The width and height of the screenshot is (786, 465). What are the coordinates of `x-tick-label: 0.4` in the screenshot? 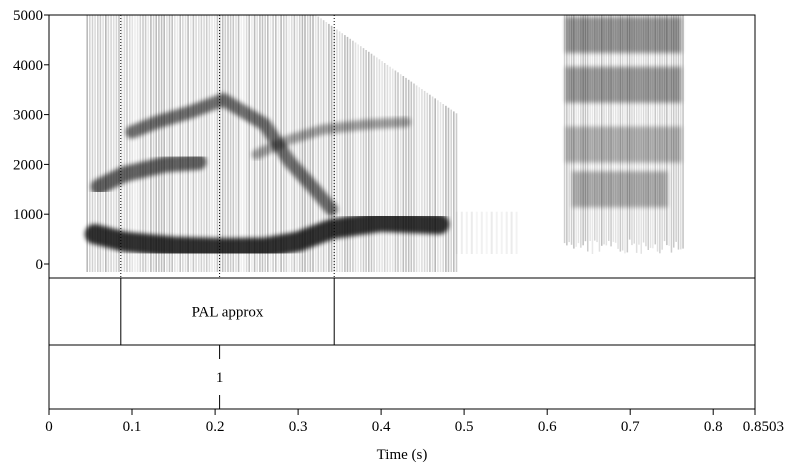 It's located at (381, 427).